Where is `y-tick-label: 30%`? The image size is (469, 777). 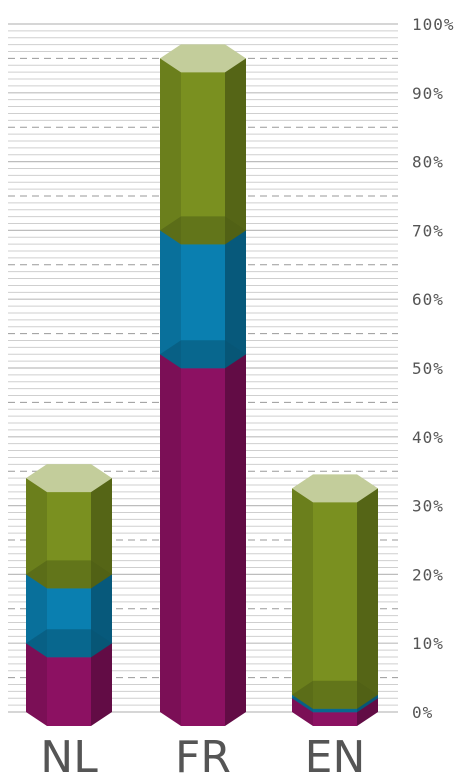 y-tick-label: 30% is located at coordinates (428, 506).